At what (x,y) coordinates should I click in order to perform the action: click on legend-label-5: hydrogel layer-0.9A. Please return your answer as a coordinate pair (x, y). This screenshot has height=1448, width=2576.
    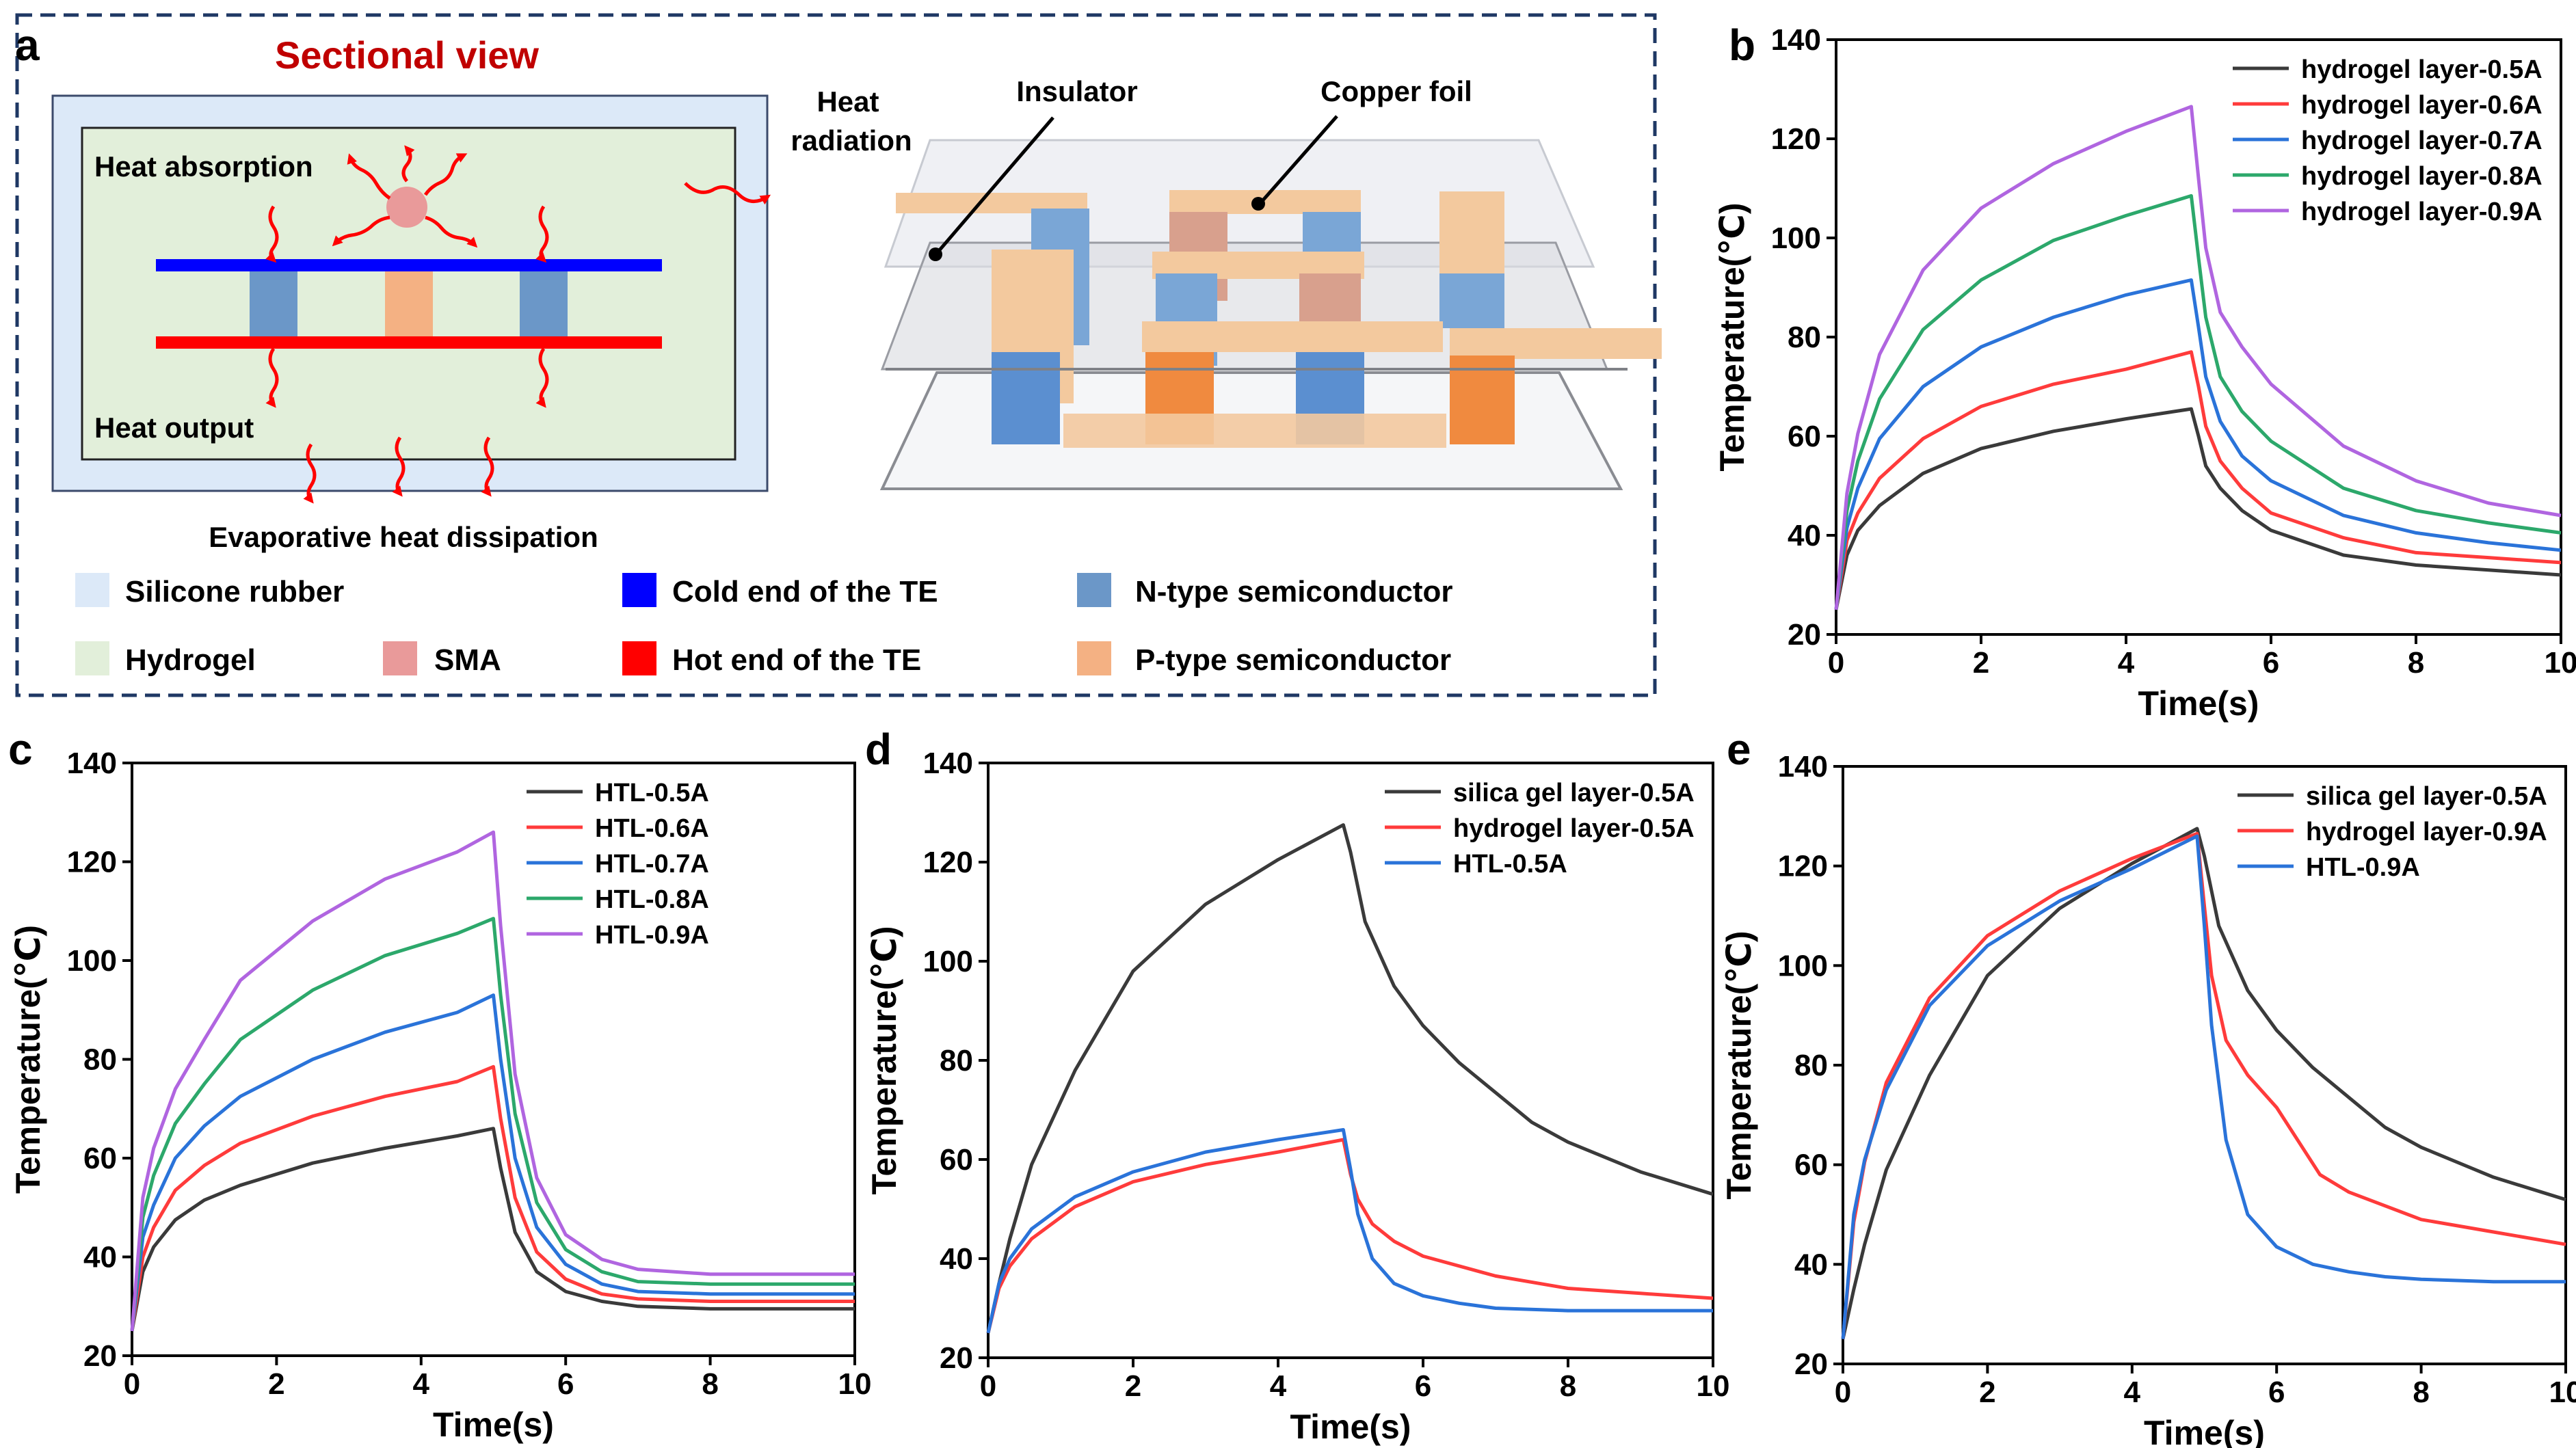
    Looking at the image, I should click on (2421, 212).